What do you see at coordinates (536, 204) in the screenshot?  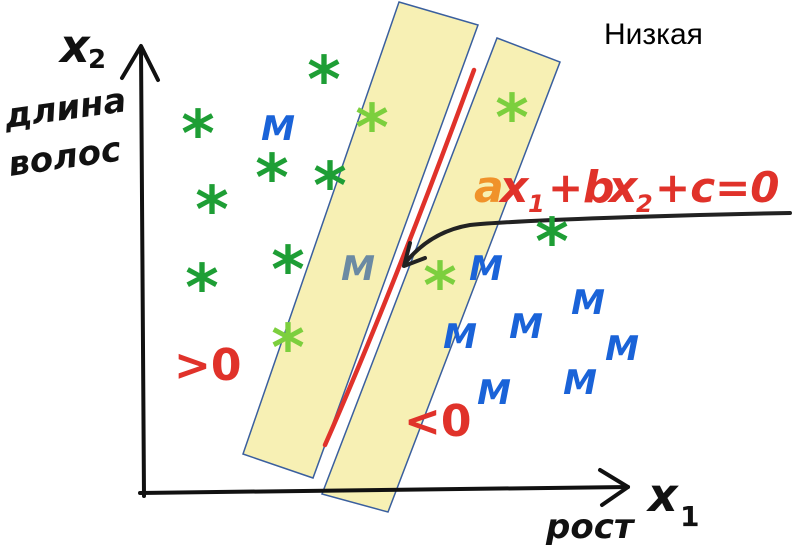 I see `equation-sub1: 1` at bounding box center [536, 204].